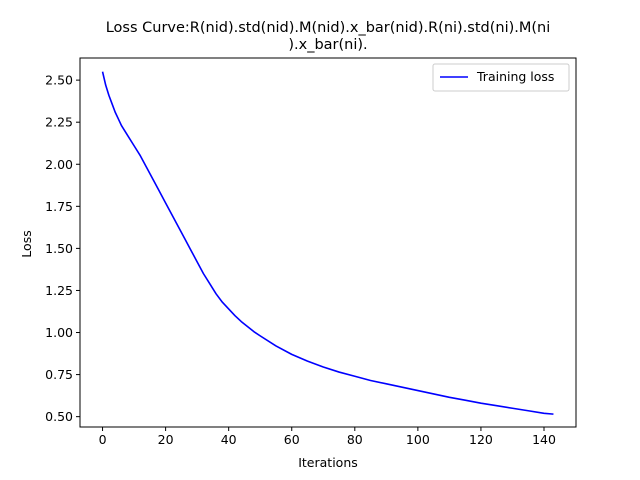 This screenshot has height=480, width=640. Describe the element at coordinates (59, 80) in the screenshot. I see `y-tick-label: 2.50` at that location.